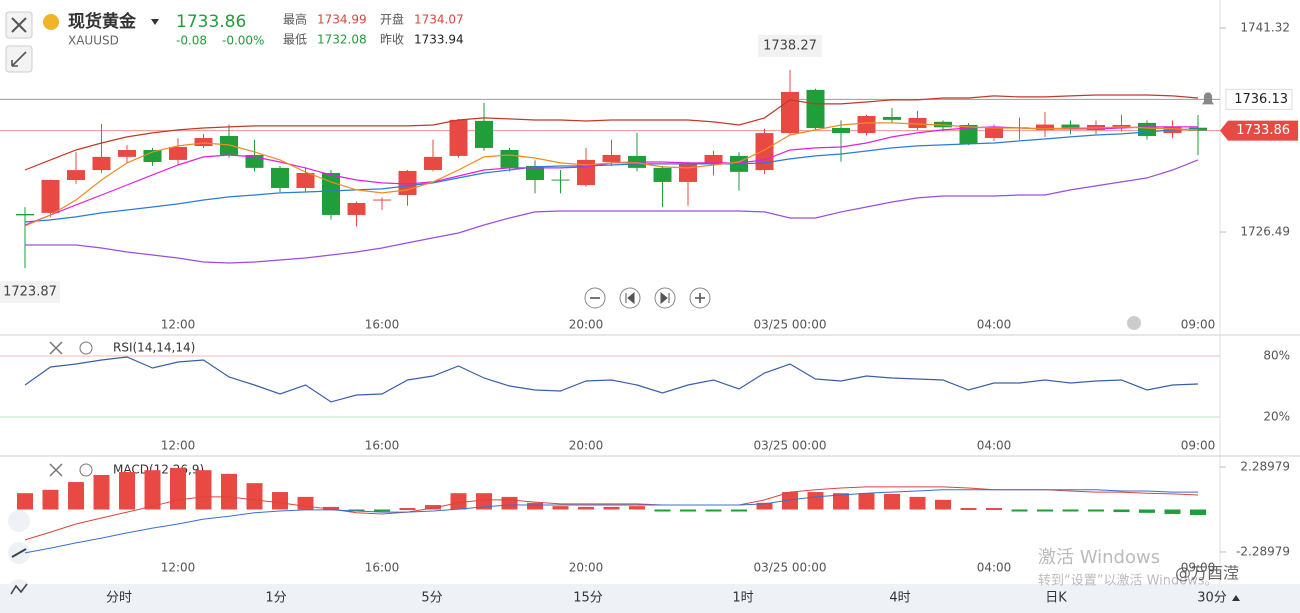  I want to click on x-tick-label: 09:00, so click(1198, 446).